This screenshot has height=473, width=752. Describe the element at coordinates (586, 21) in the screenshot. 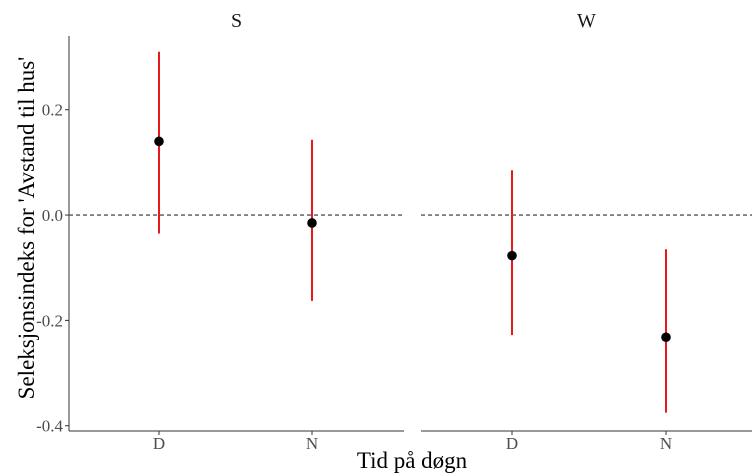

I see `panel-title-w: W` at that location.